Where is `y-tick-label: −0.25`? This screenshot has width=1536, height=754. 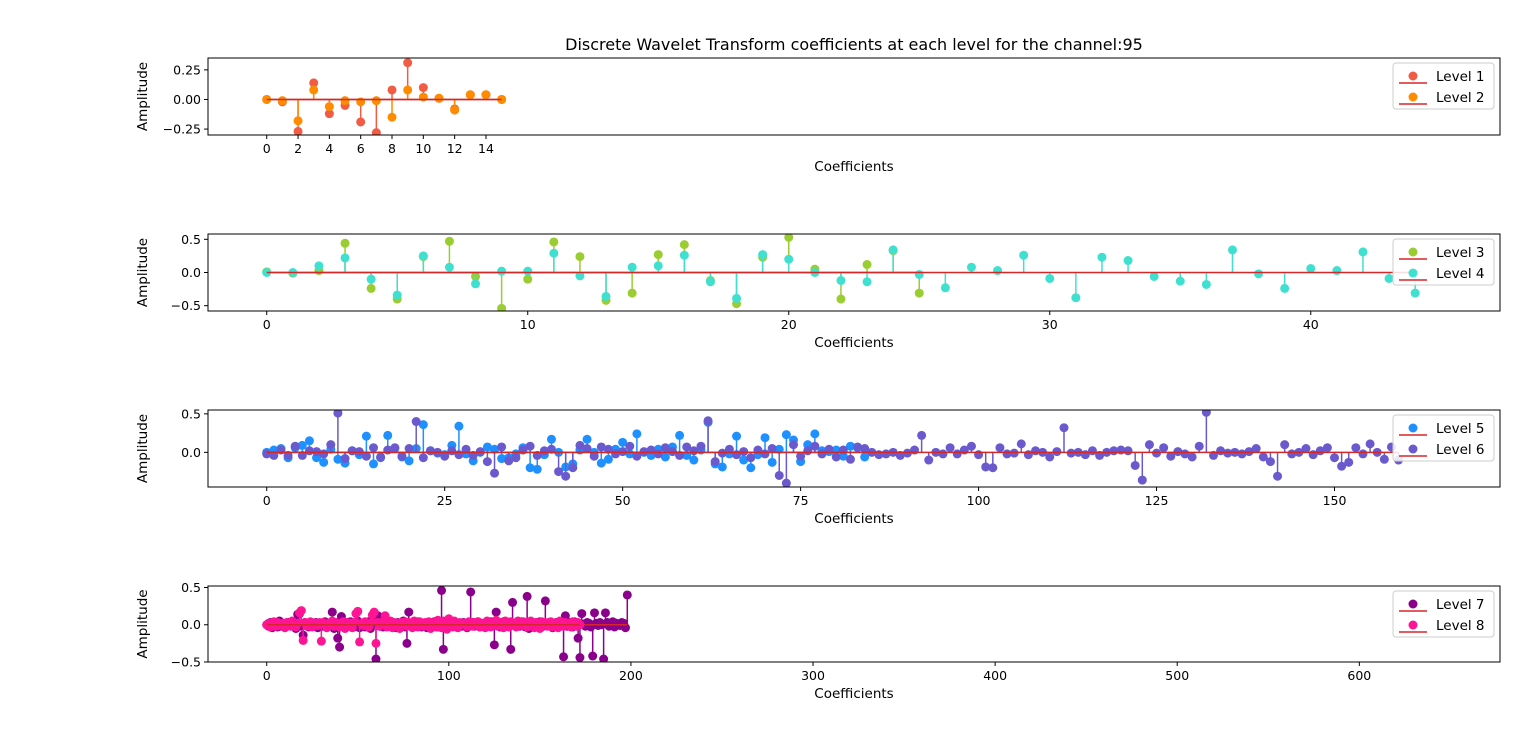
y-tick-label: −0.25 is located at coordinates (182, 129).